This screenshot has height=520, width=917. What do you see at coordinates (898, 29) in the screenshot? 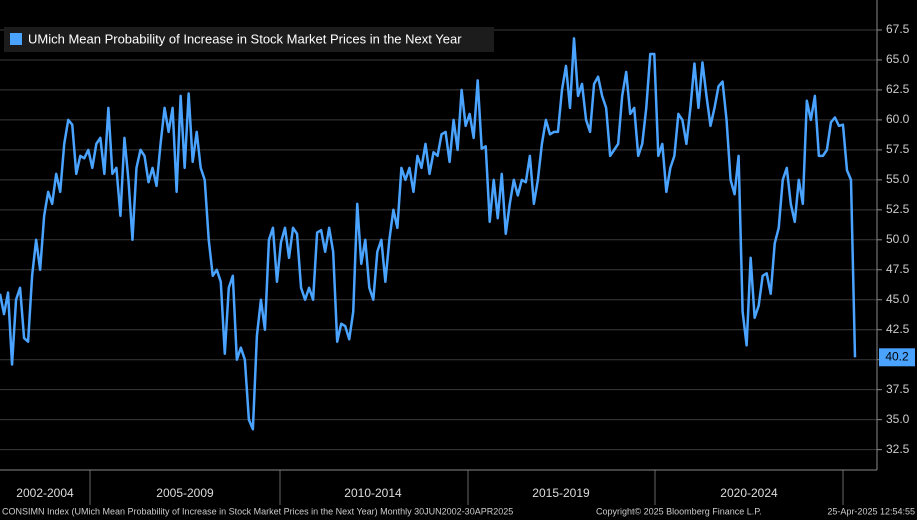
I see `y-tick-label: 67.5` at bounding box center [898, 29].